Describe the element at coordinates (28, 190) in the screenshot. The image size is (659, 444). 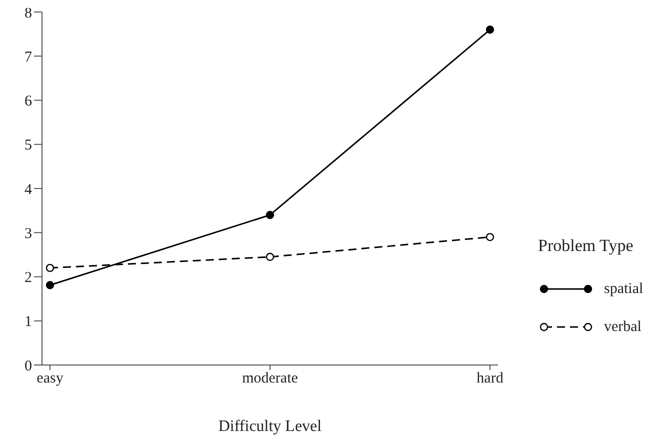
I see `y-tick-label: 4` at that location.